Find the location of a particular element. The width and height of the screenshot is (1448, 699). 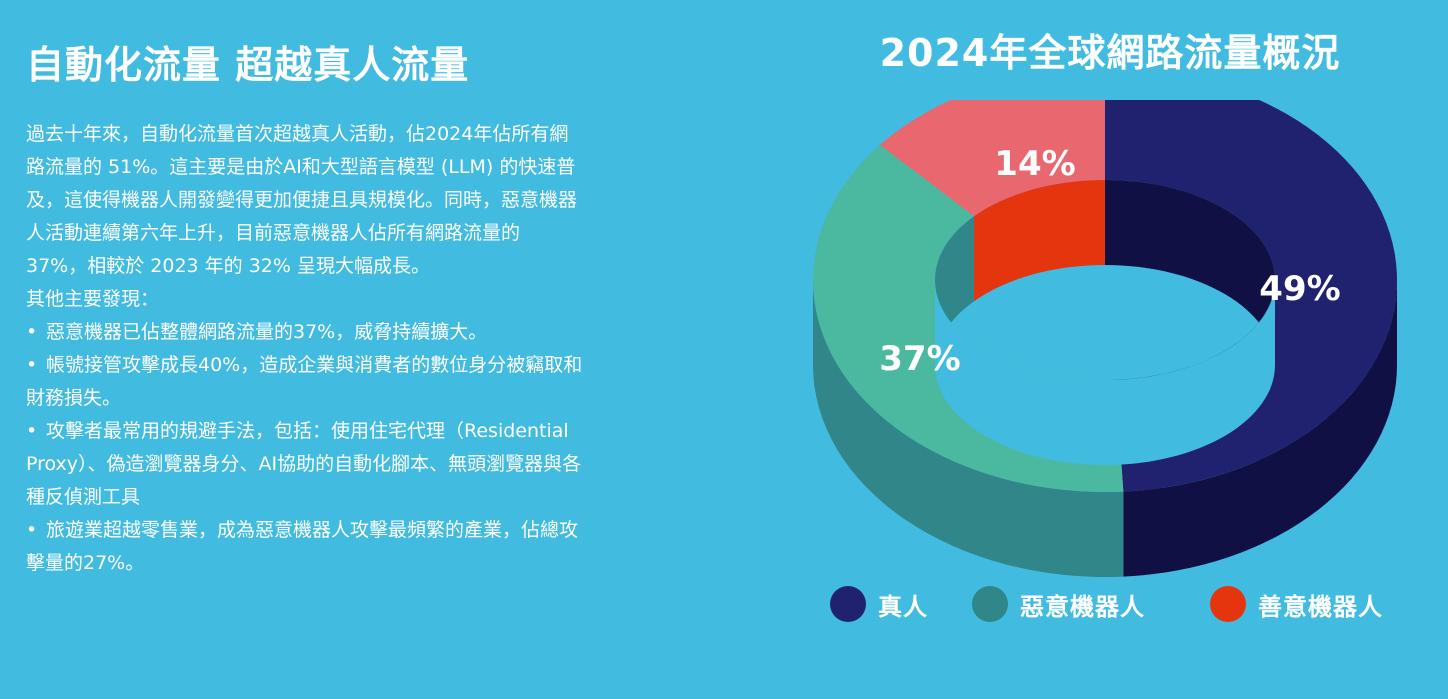

legend-label: 善意機器人 is located at coordinates (1320, 606).